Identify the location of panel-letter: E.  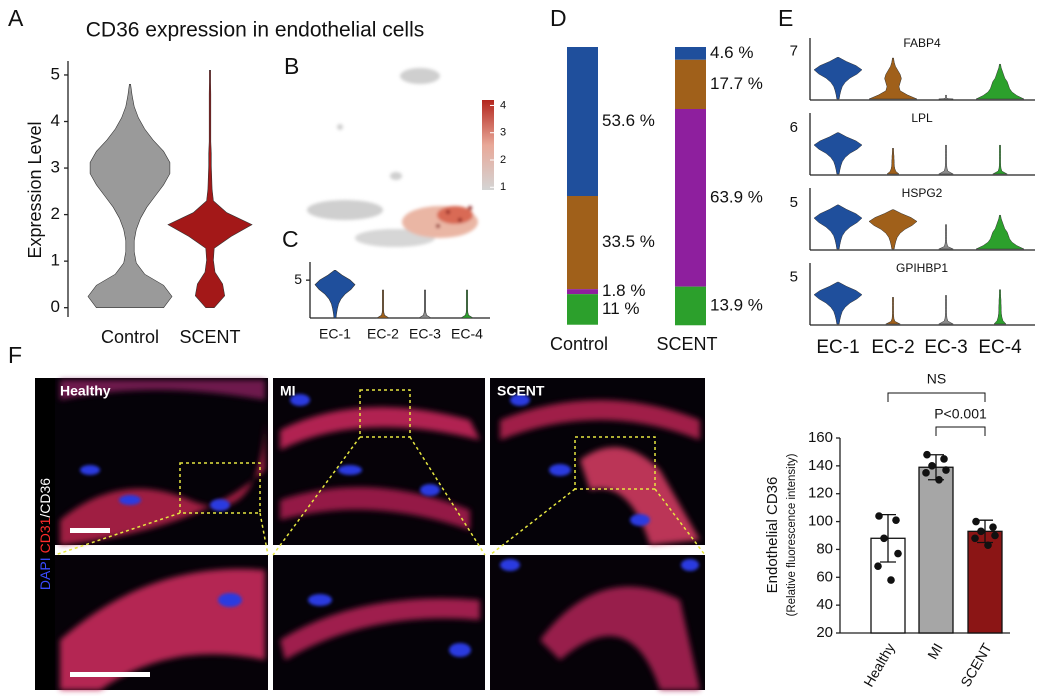
(785, 18).